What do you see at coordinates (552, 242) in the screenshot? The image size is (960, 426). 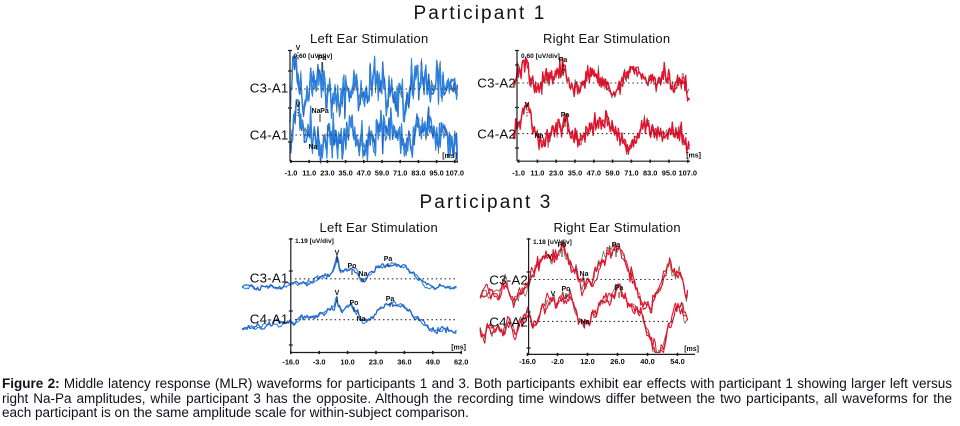 I see `svg-text: 1.18 [uV/div]` at bounding box center [552, 242].